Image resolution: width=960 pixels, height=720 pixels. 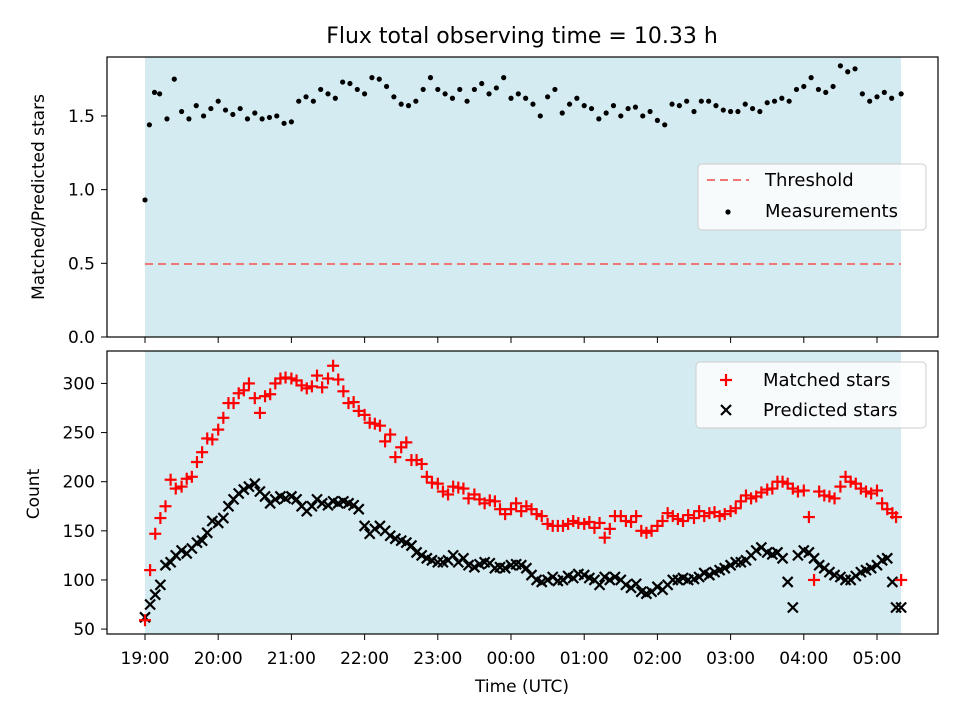 What do you see at coordinates (728, 212) in the screenshot?
I see `legend-measurements-swatch` at bounding box center [728, 212].